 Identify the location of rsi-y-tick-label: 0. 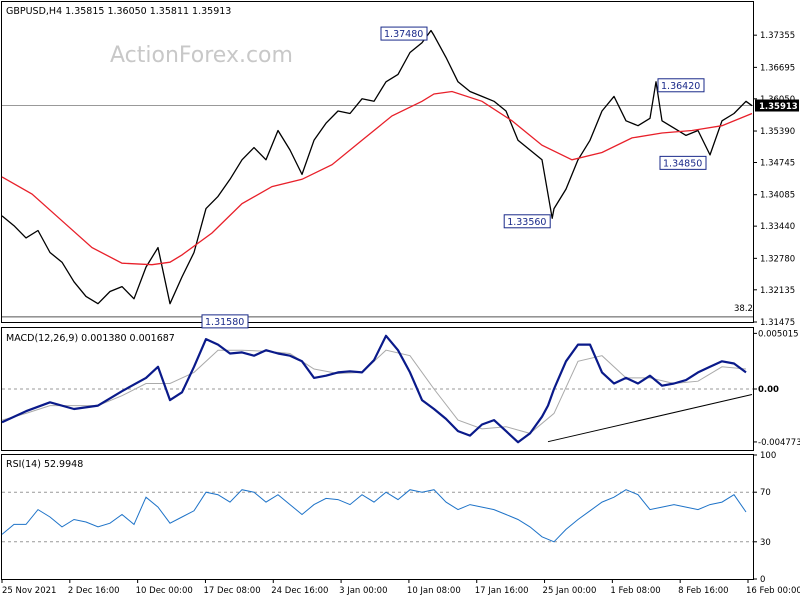
(762, 580).